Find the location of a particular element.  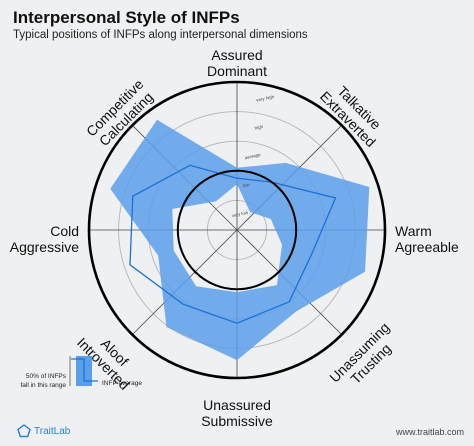

radar-ring-mid is located at coordinates (237, 230).